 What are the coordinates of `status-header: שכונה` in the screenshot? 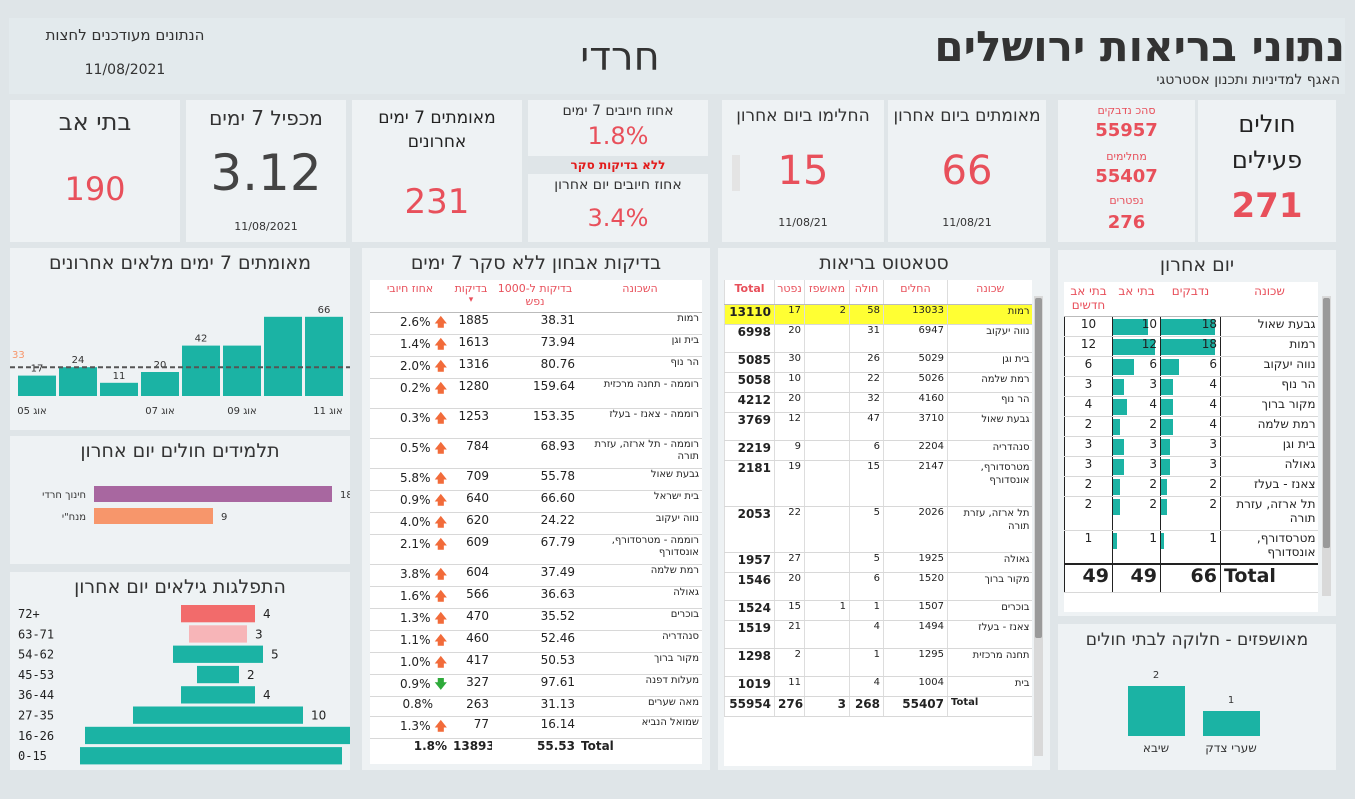 It's located at (989, 292).